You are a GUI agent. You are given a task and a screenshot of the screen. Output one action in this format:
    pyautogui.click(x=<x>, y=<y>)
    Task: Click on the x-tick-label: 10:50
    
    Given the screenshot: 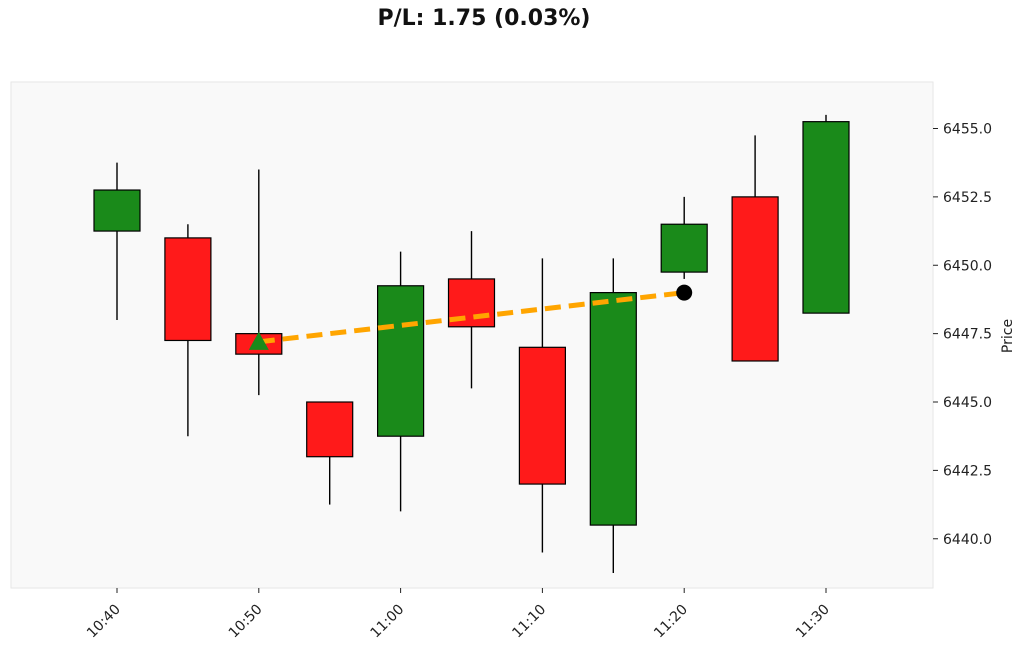 What is the action you would take?
    pyautogui.click(x=246, y=622)
    